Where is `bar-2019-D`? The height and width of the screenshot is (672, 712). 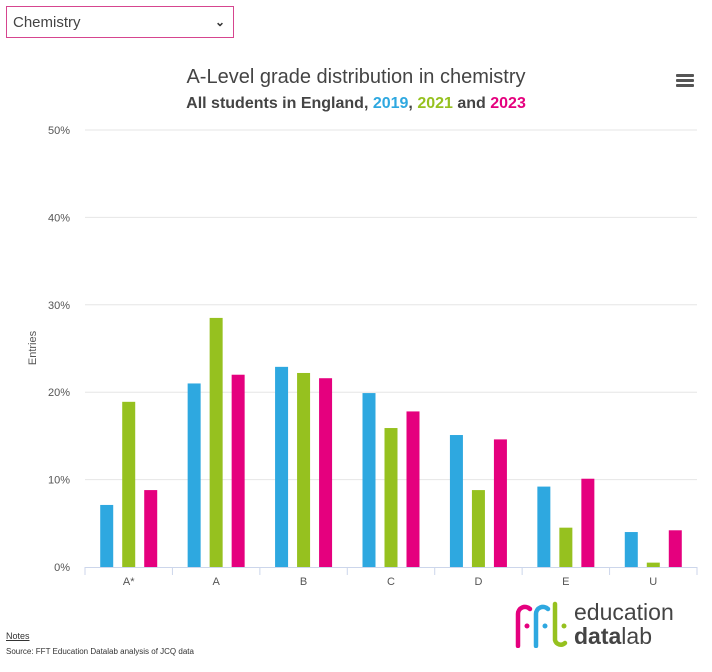 bar-2019-D is located at coordinates (456, 501).